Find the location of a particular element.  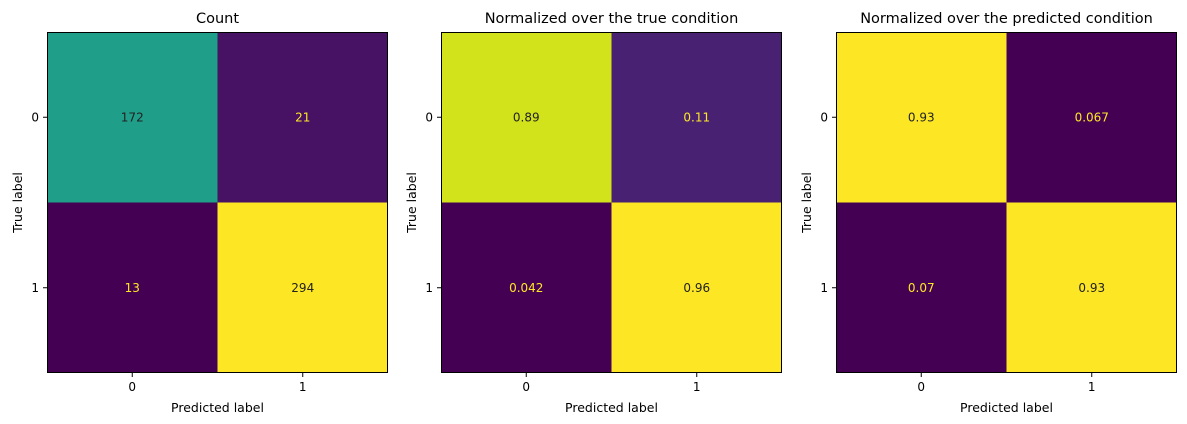

cell-label-1-1: 0.93 is located at coordinates (1091, 288).